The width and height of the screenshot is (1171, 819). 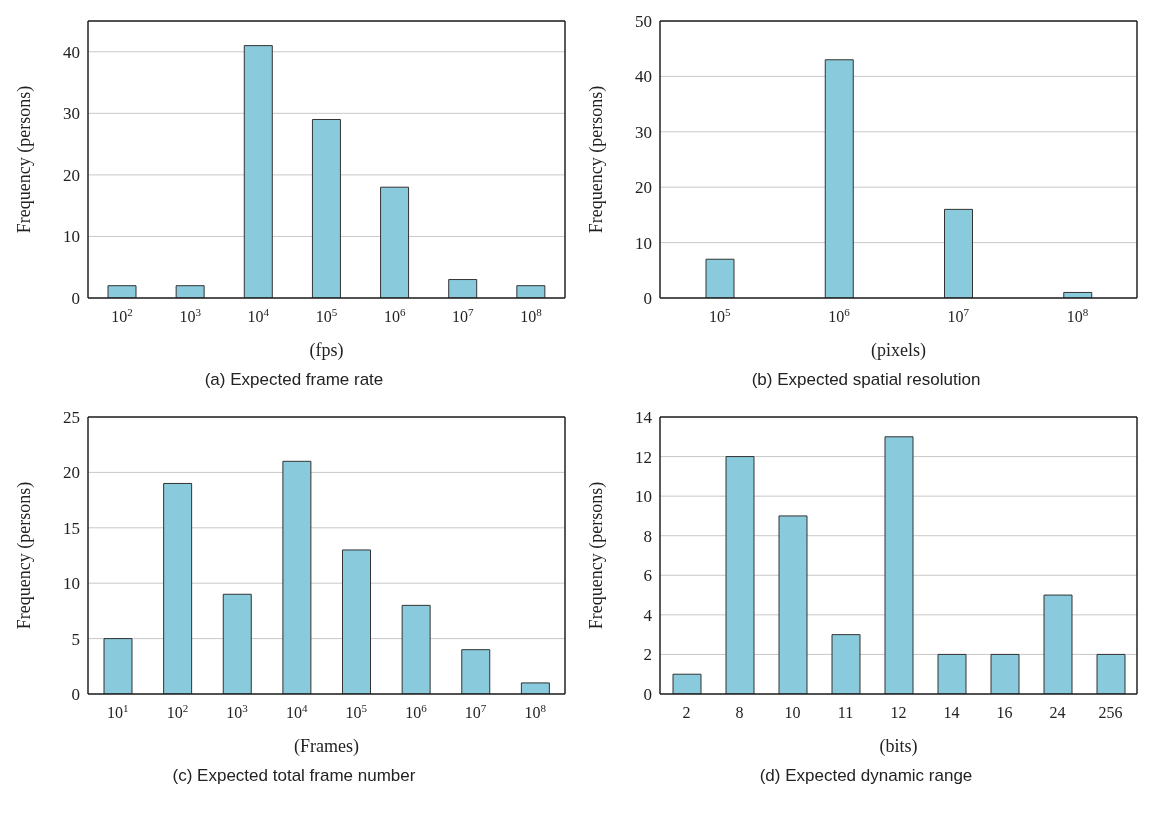 I want to click on x-tick-label: 2, so click(x=686, y=712).